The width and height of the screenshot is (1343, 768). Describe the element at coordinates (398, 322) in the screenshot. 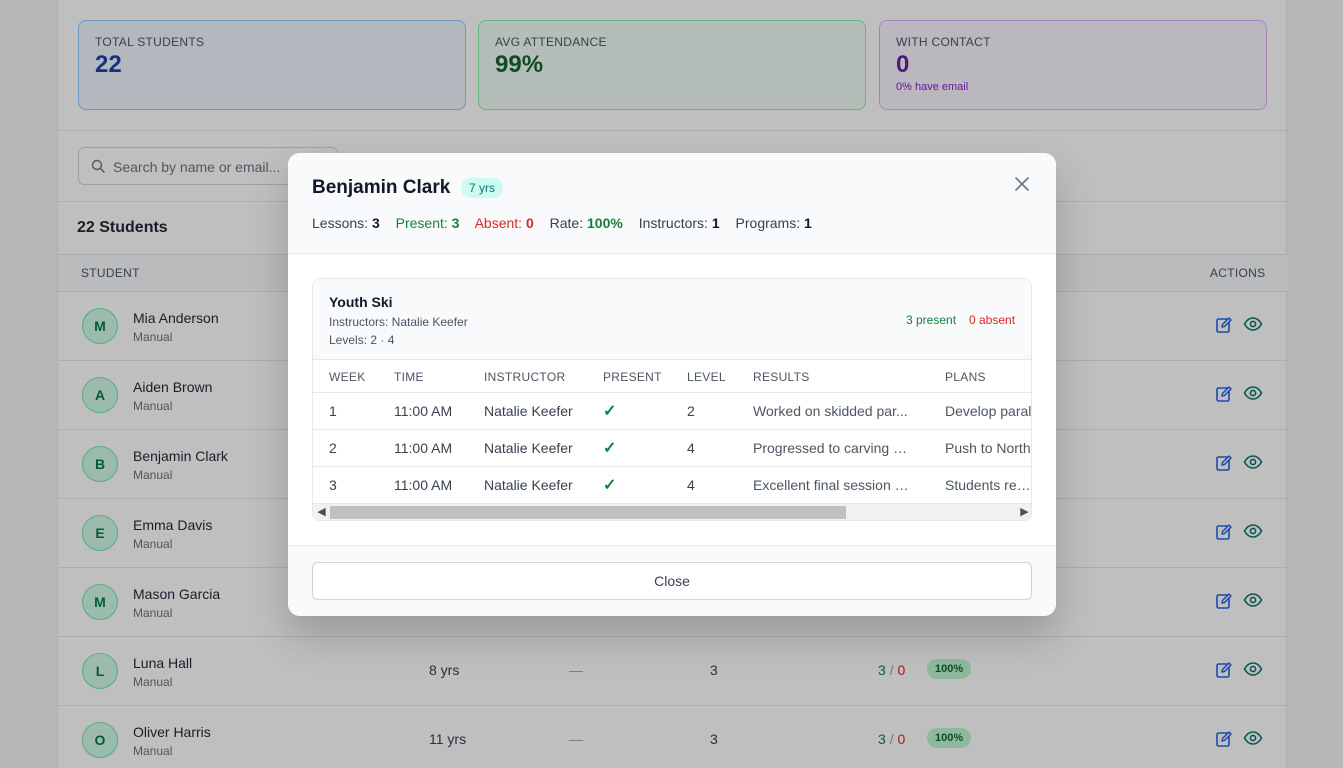

I see `program-instructors: Instructors: Natalie Keefer` at that location.